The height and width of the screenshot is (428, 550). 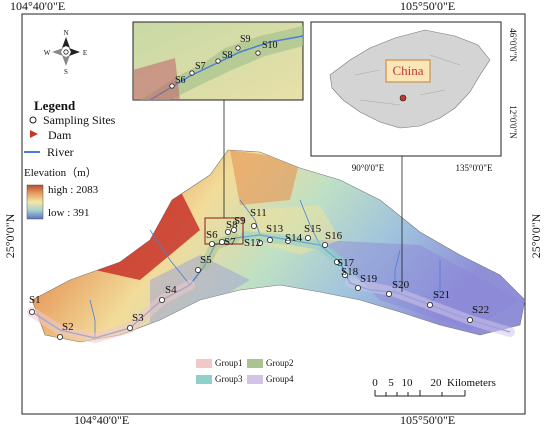 What do you see at coordinates (427, 6) in the screenshot?
I see `coord-top-right: 105°50'0"E` at bounding box center [427, 6].